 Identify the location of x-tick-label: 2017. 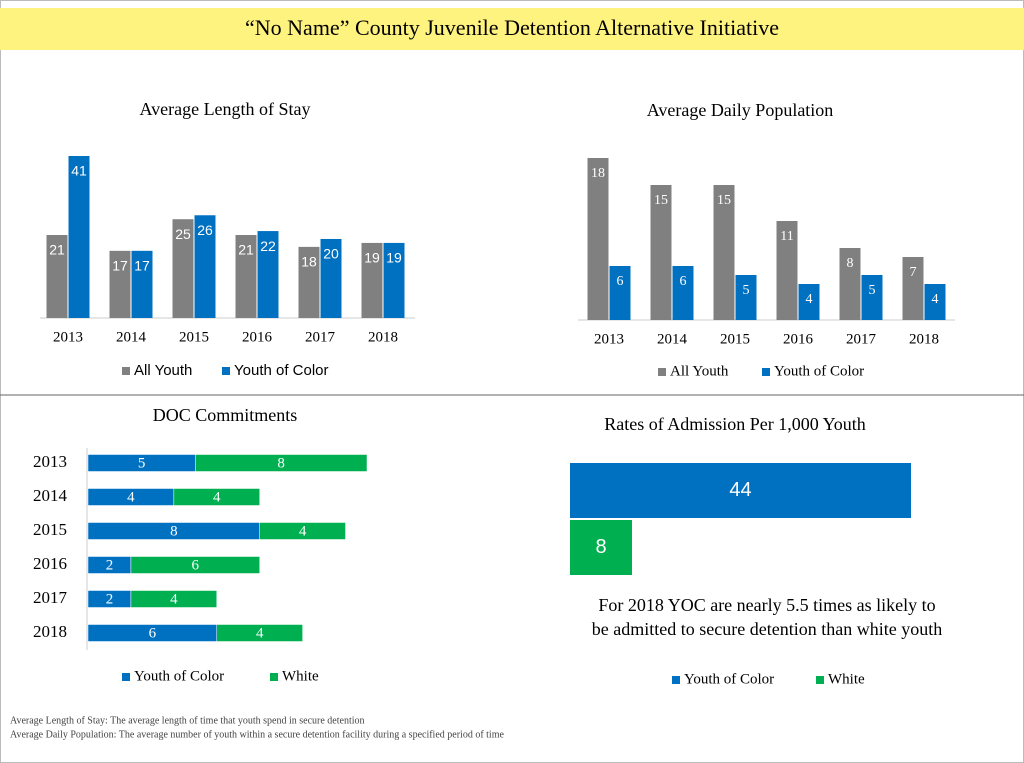
(861, 339).